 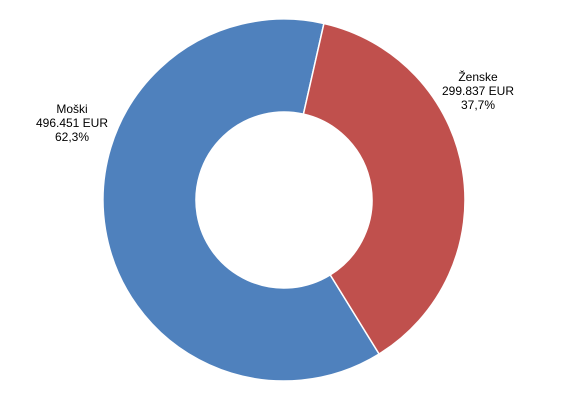 I want to click on slice-category-label: Ženske, so click(x=478, y=76).